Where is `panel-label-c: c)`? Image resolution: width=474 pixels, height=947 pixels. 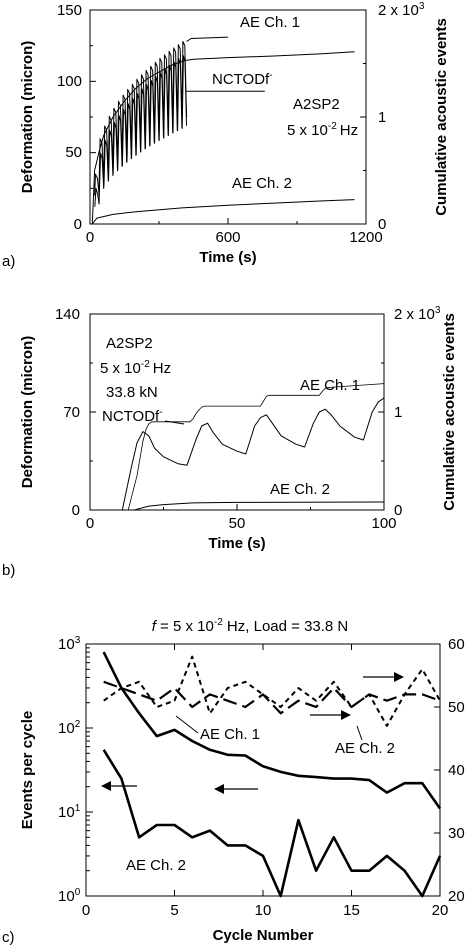 panel-label-c: c) is located at coordinates (8, 937).